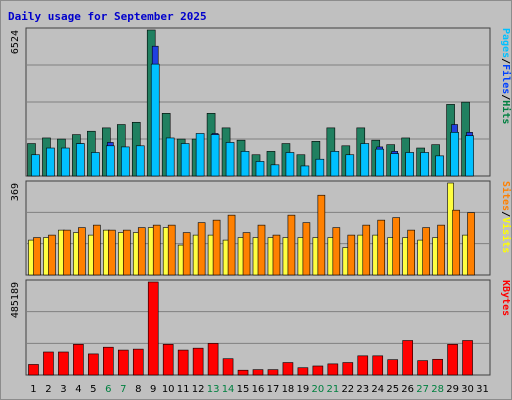 Image resolution: width=512 pixels, height=400 pixels. Describe the element at coordinates (506, 235) in the screenshot. I see `visits-legend-item: Visits` at that location.